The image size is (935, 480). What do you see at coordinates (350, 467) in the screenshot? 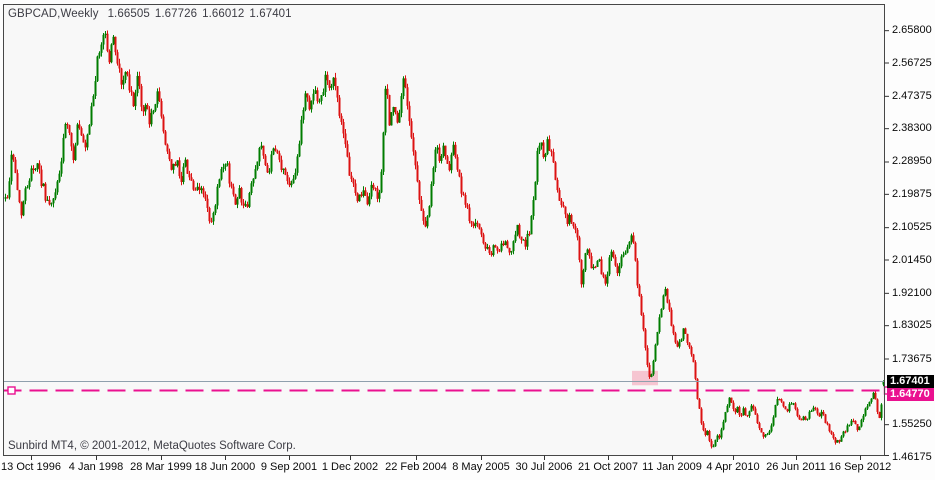
I see `time-tick-label: 1 Dec 2002` at bounding box center [350, 467].